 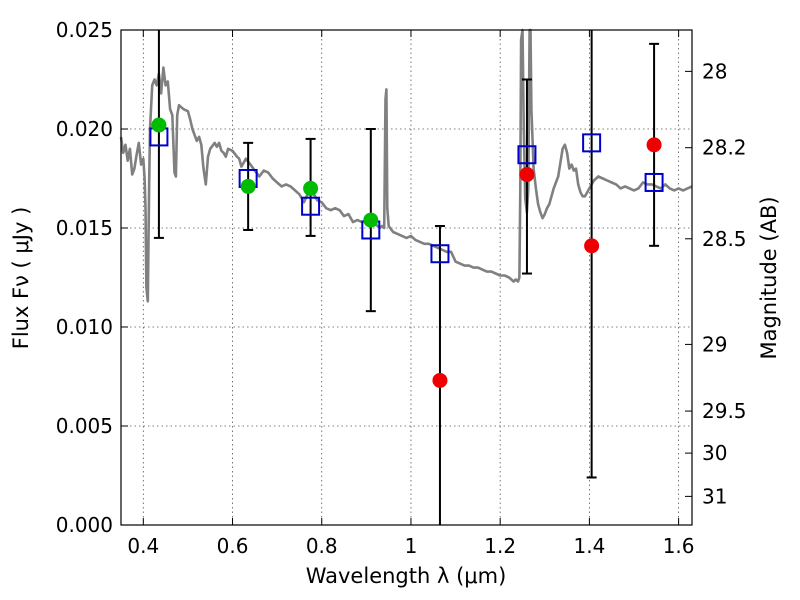 What do you see at coordinates (143, 546) in the screenshot?
I see `x-tick-label: 0.4` at bounding box center [143, 546].